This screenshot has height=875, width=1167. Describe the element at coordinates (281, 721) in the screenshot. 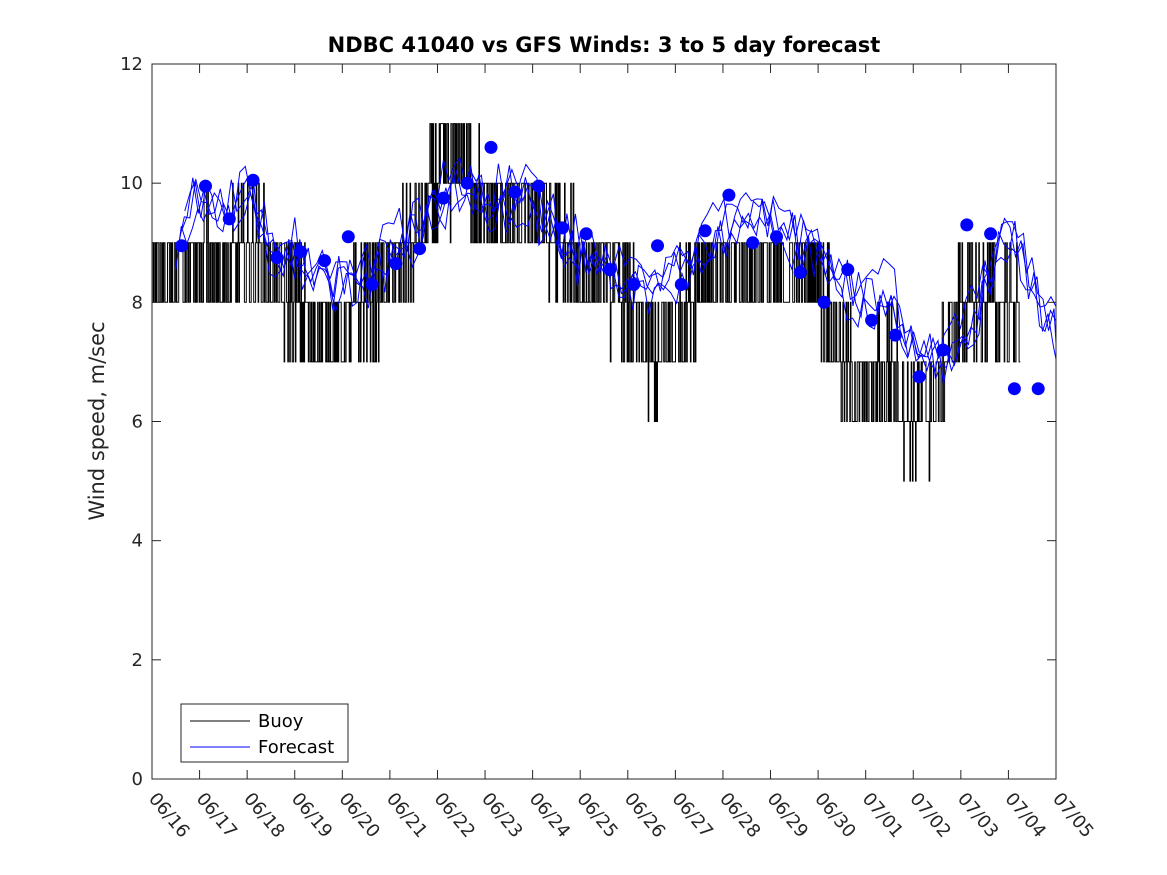

I see `legend-buoy-label: Buoy` at that location.